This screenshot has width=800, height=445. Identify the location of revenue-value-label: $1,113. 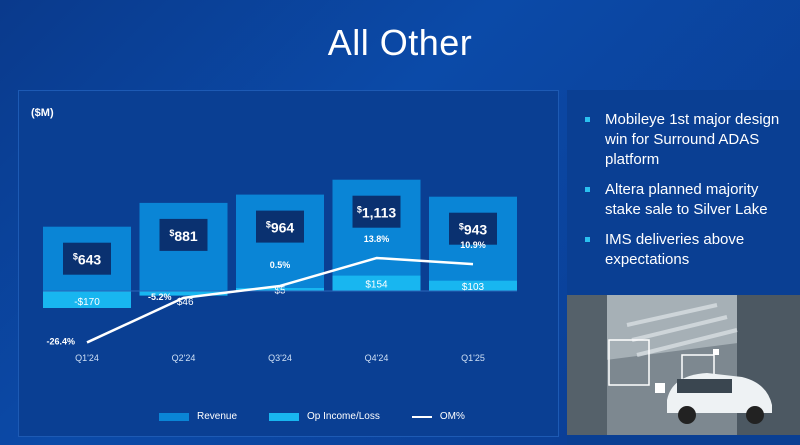
(376, 213).